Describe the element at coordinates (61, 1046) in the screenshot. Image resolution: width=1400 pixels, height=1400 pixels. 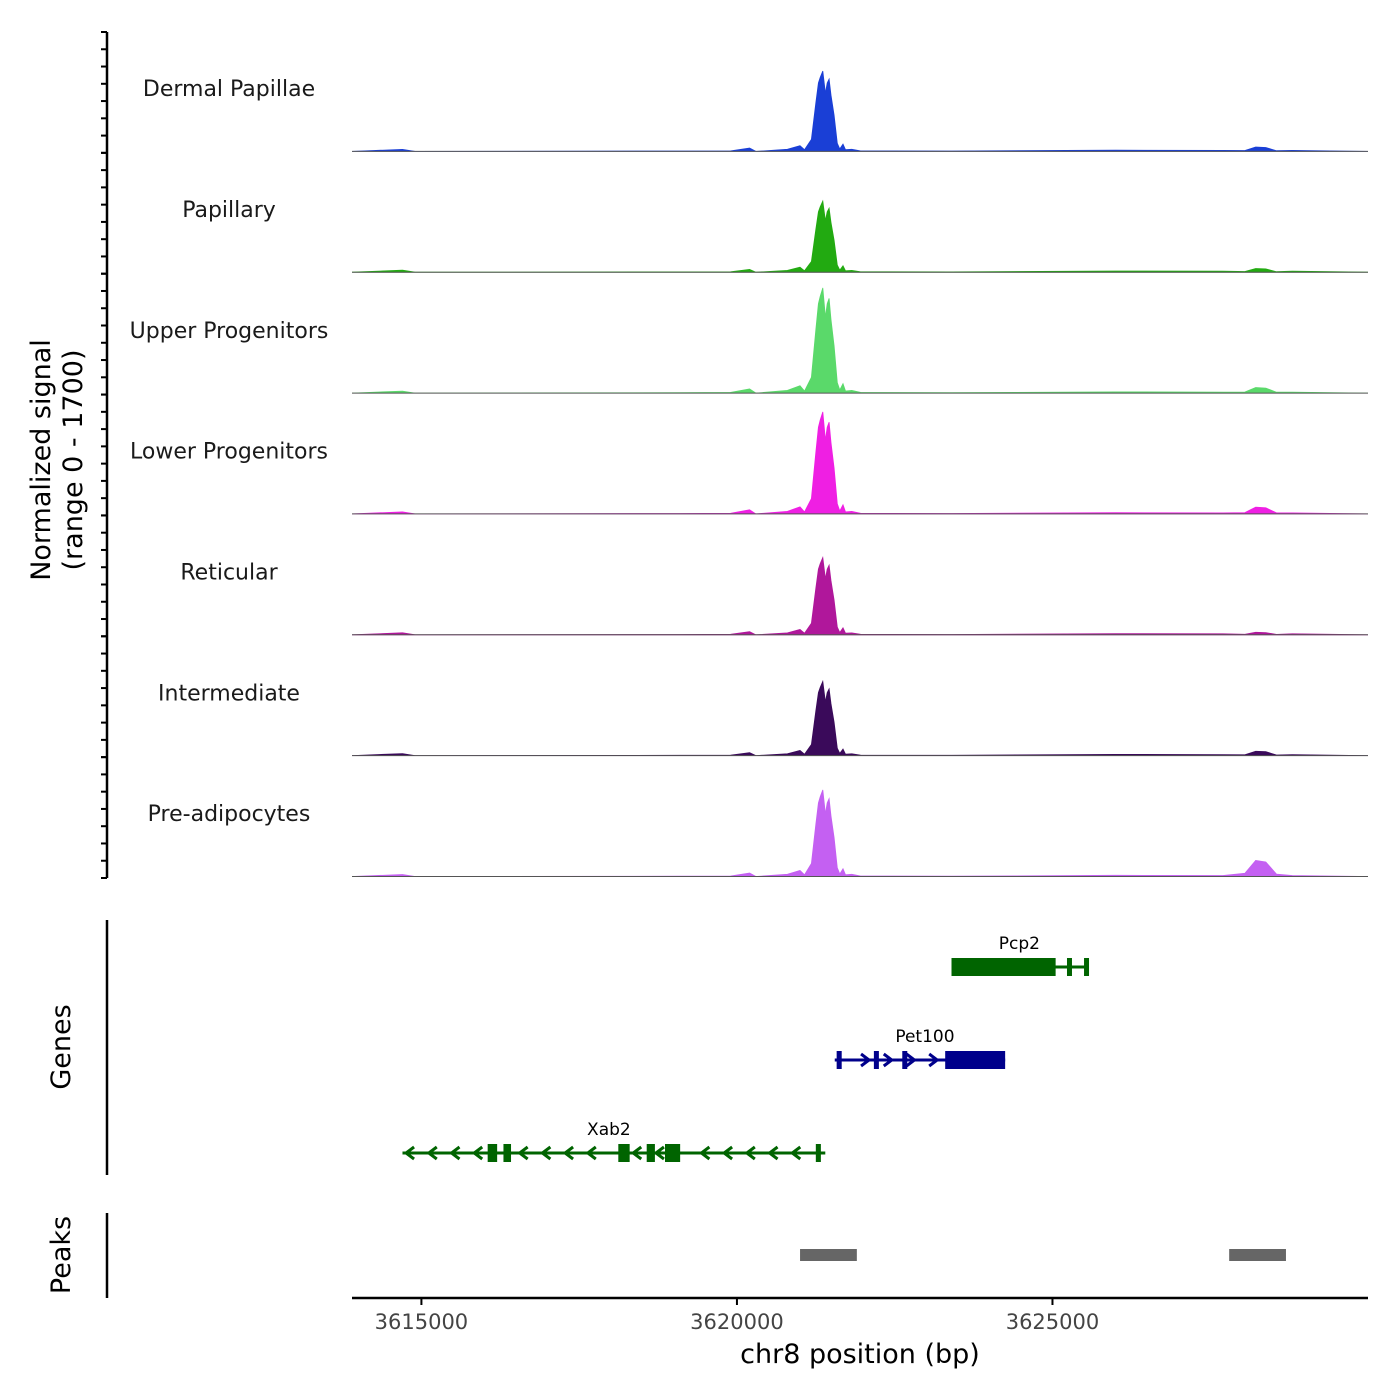
I see `genes-axis-label: Genes` at that location.